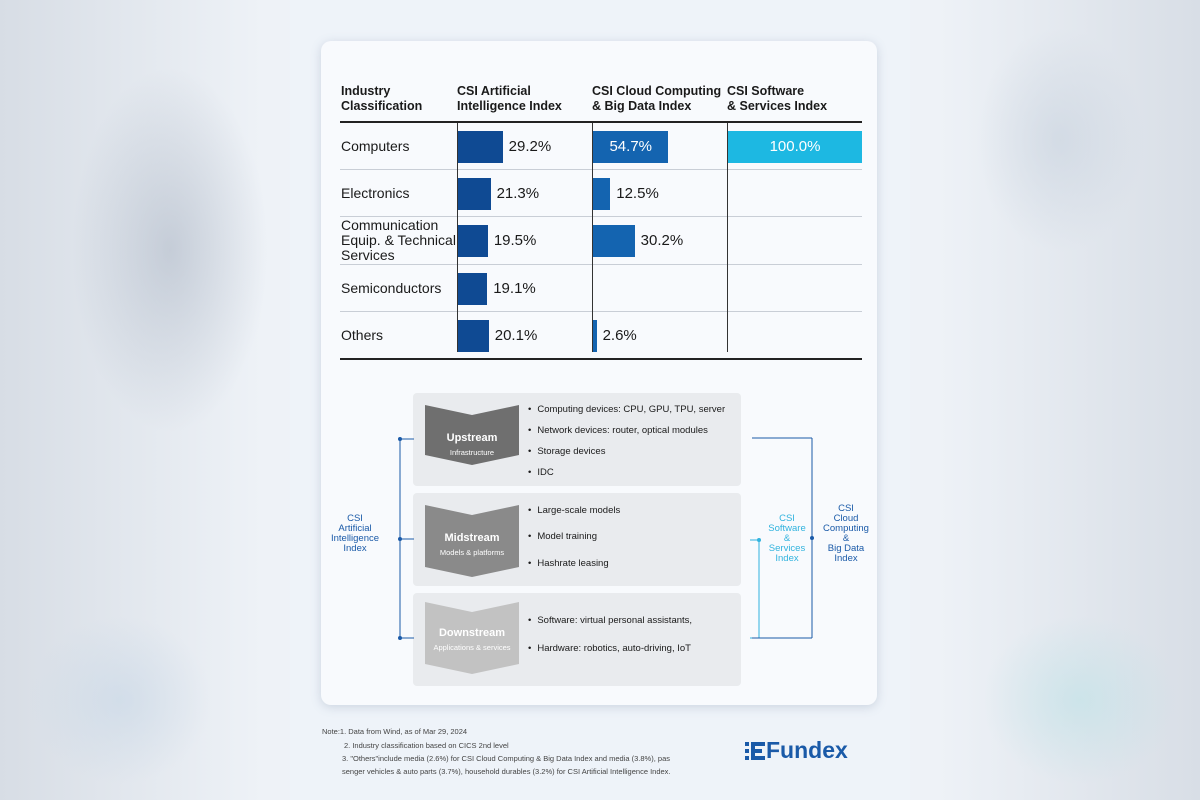  What do you see at coordinates (406, 538) in the screenshot?
I see `ai-bracket` at bounding box center [406, 538].